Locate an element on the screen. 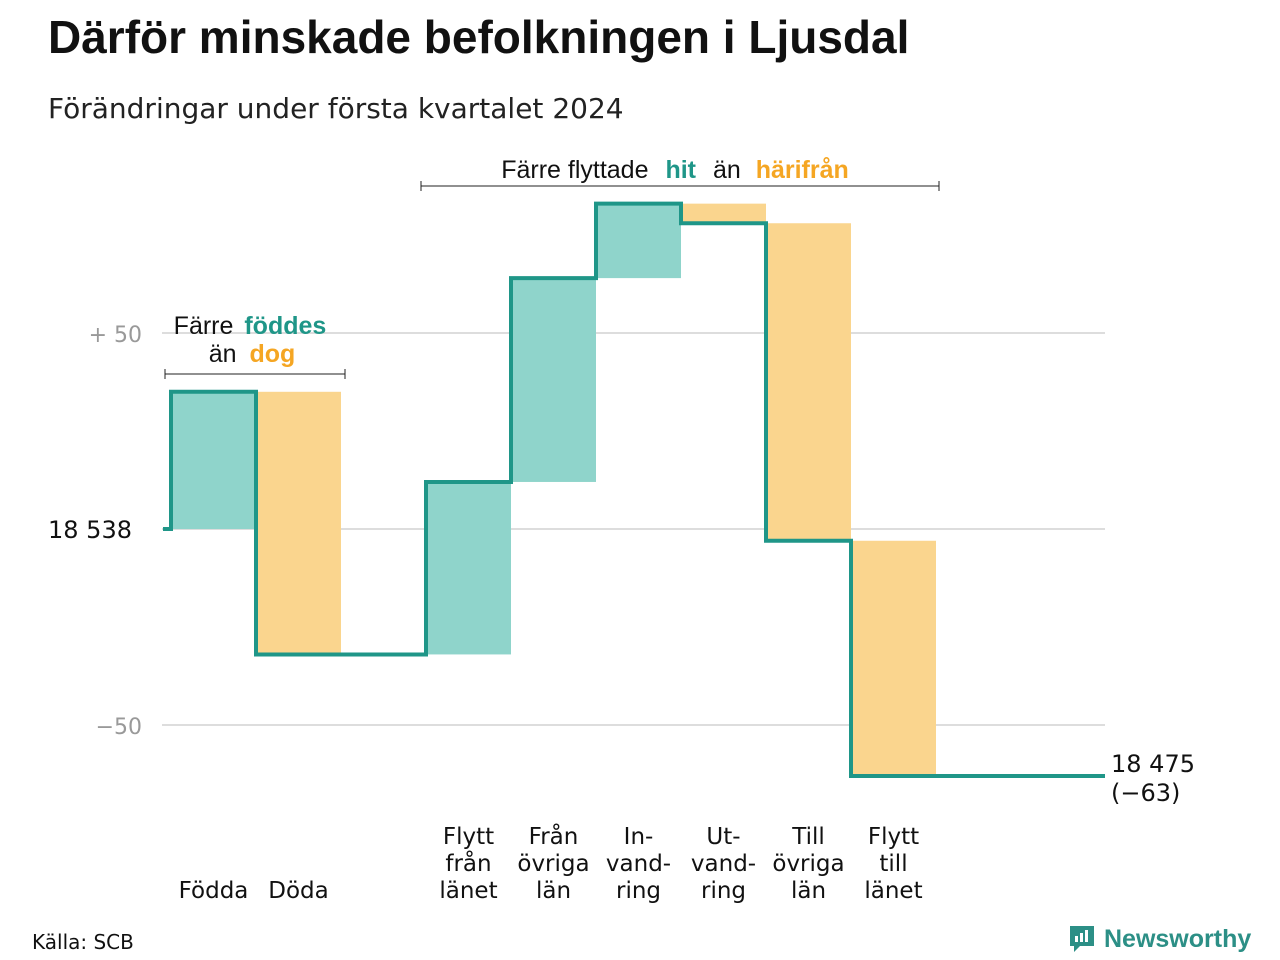 This screenshot has width=1280, height=960. chart-subtitle: Förändringar under första kvartalet 2024 is located at coordinates (336, 108).